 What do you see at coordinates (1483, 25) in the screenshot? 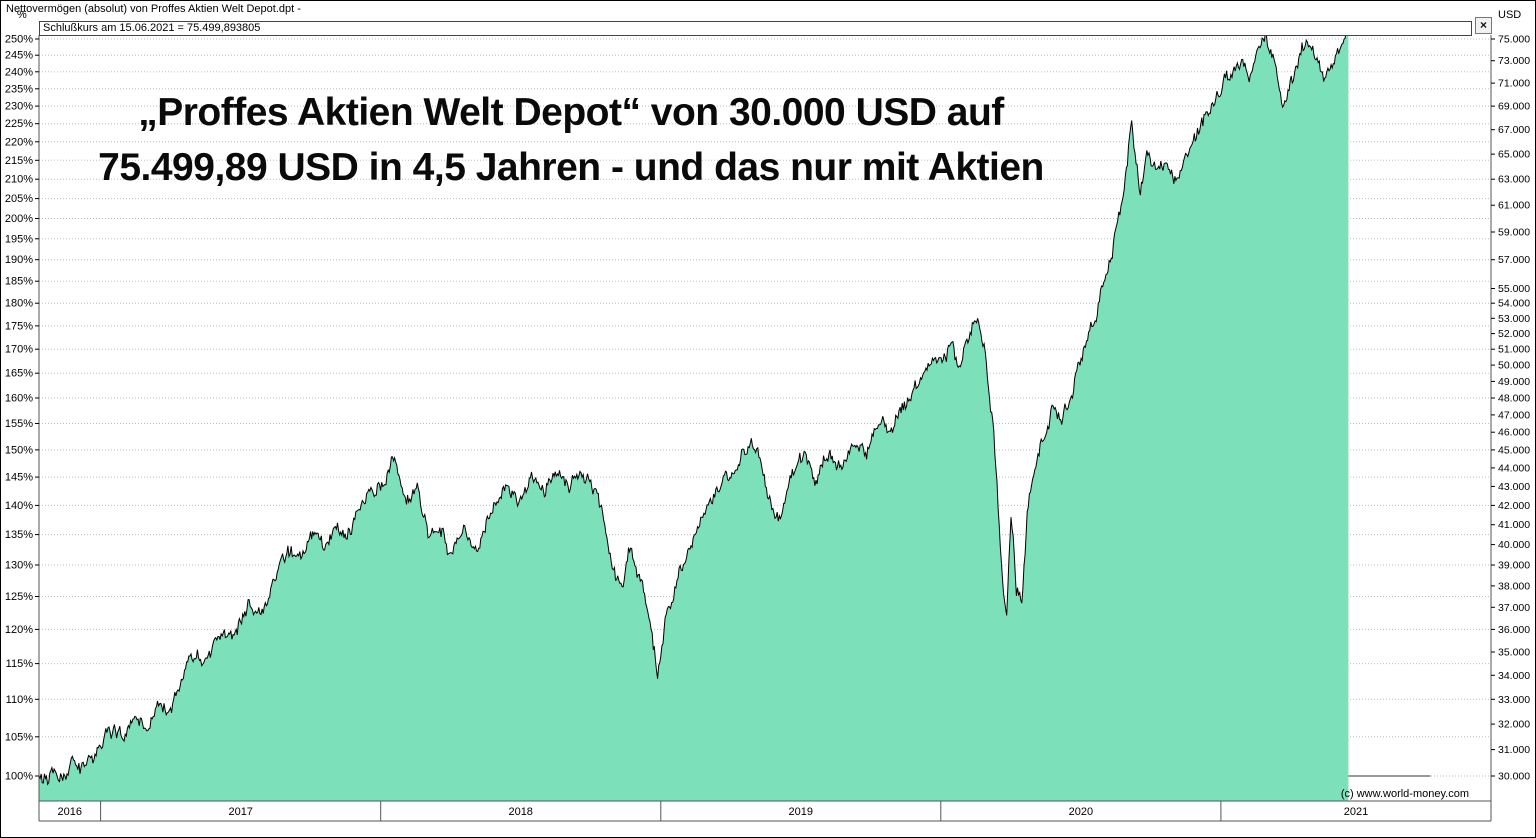
I see `close-icon: ×` at bounding box center [1483, 25].